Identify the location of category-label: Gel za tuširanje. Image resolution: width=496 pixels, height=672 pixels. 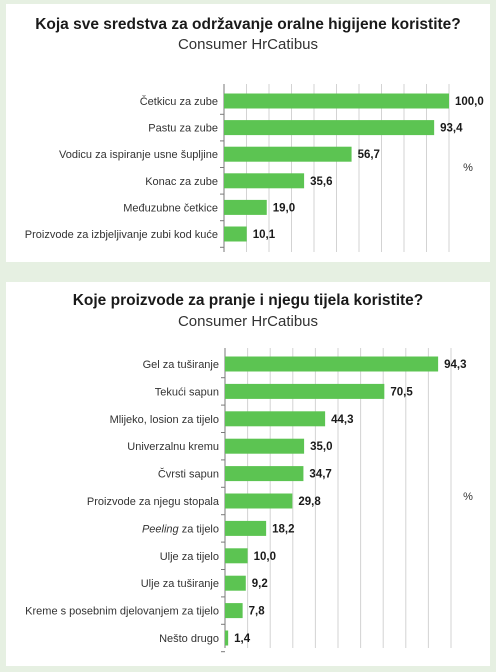
(181, 365).